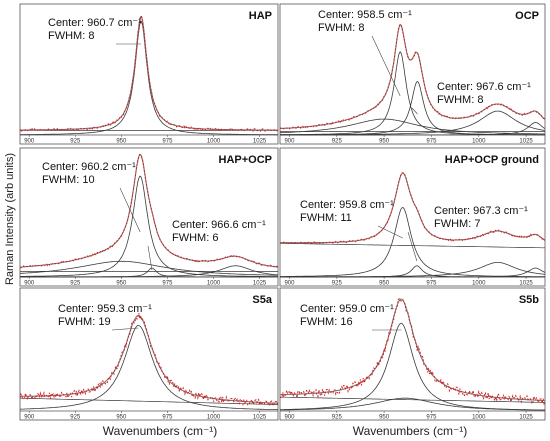 The height and width of the screenshot is (441, 550). Describe the element at coordinates (347, 309) in the screenshot. I see `annotation-text: Center: 959.0 cm⁻¹` at that location.